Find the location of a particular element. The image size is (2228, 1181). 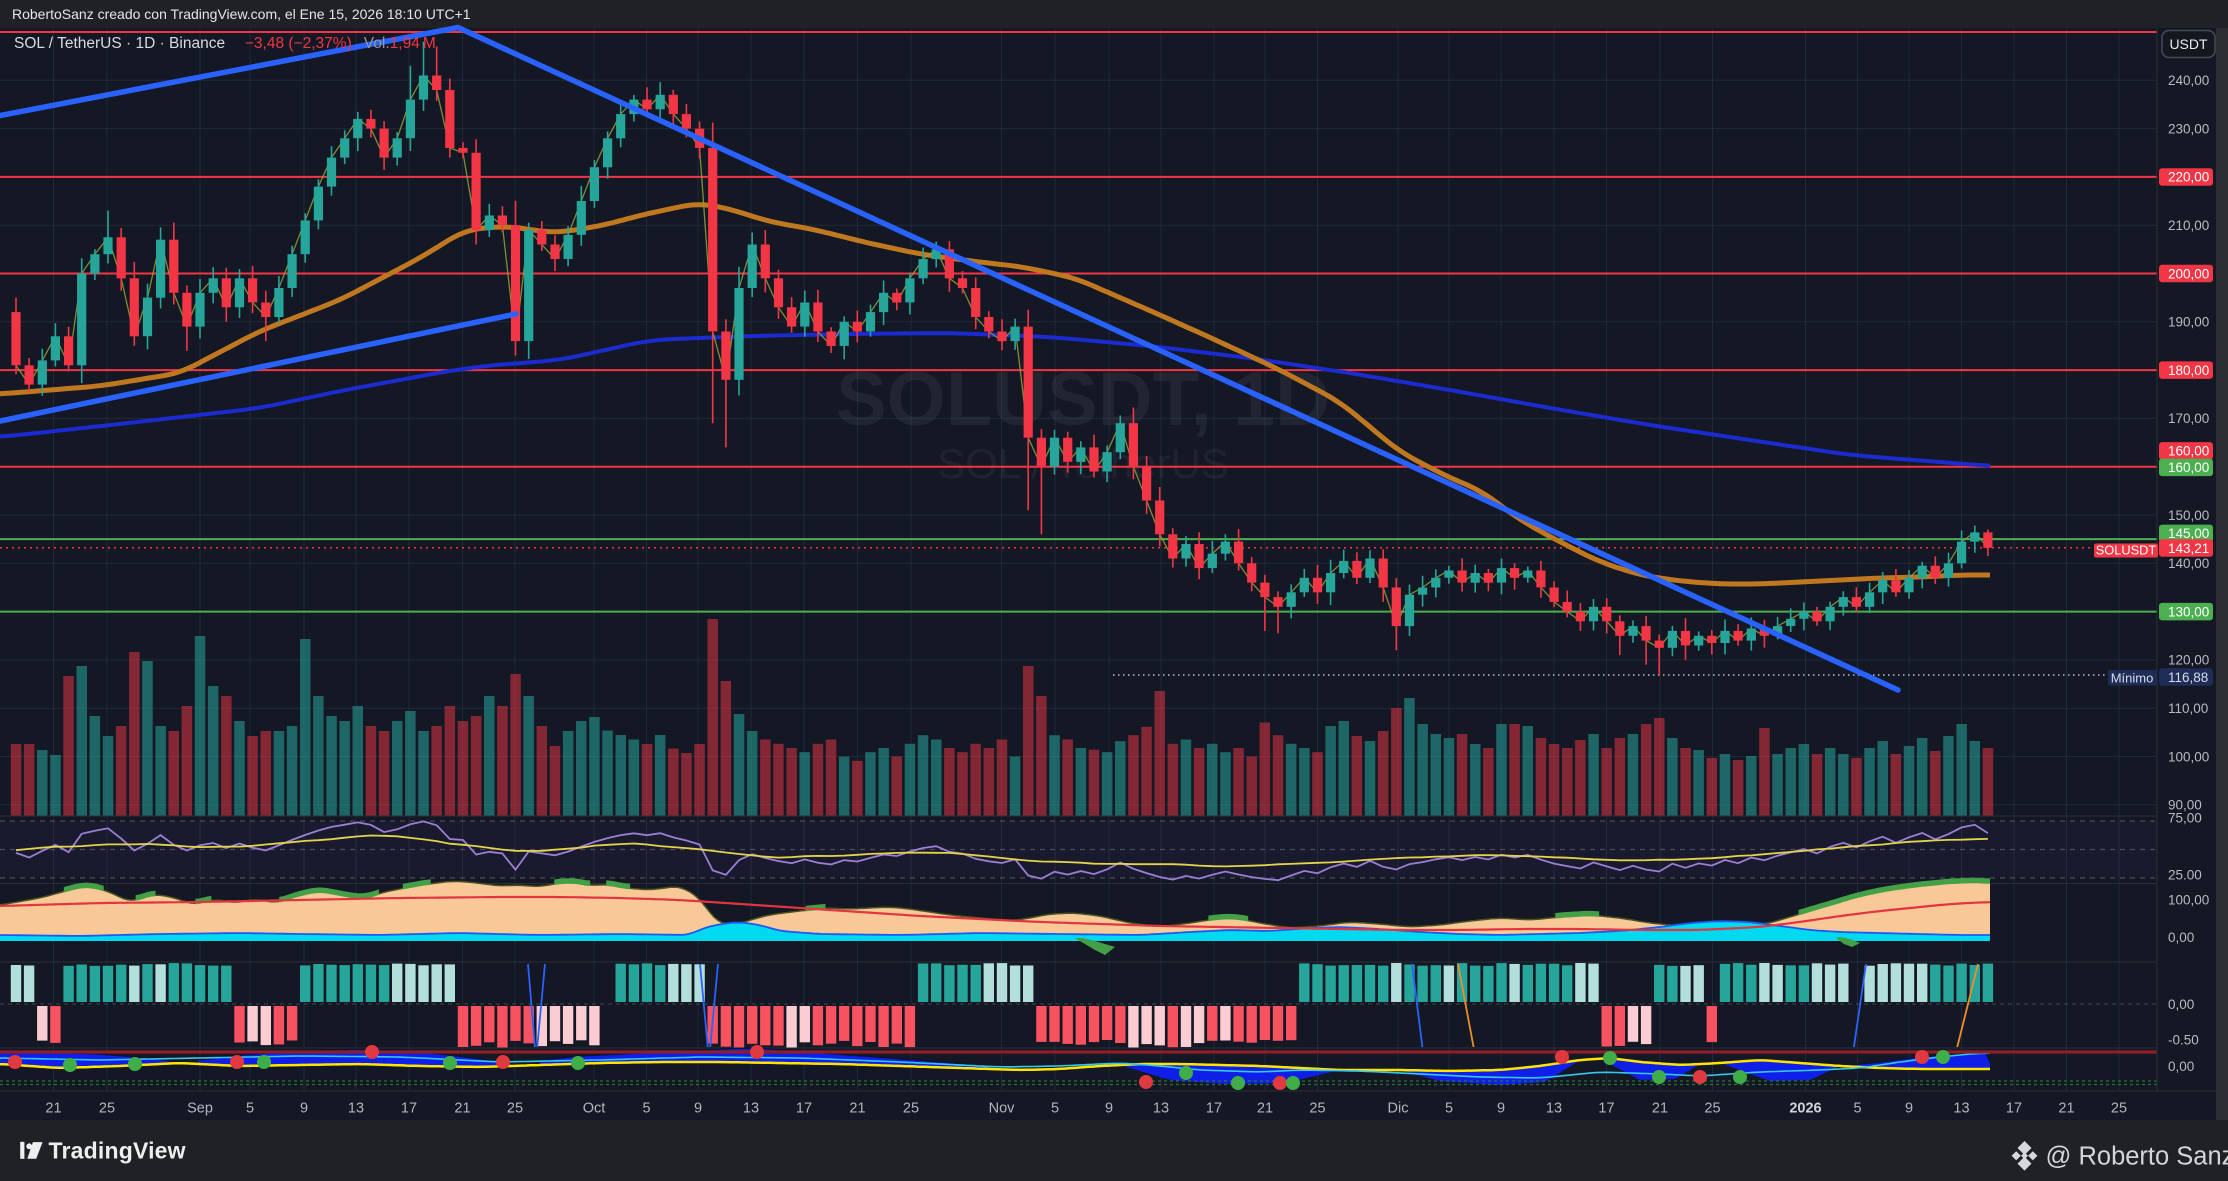

svg-text: 200,00 is located at coordinates (2188, 273).